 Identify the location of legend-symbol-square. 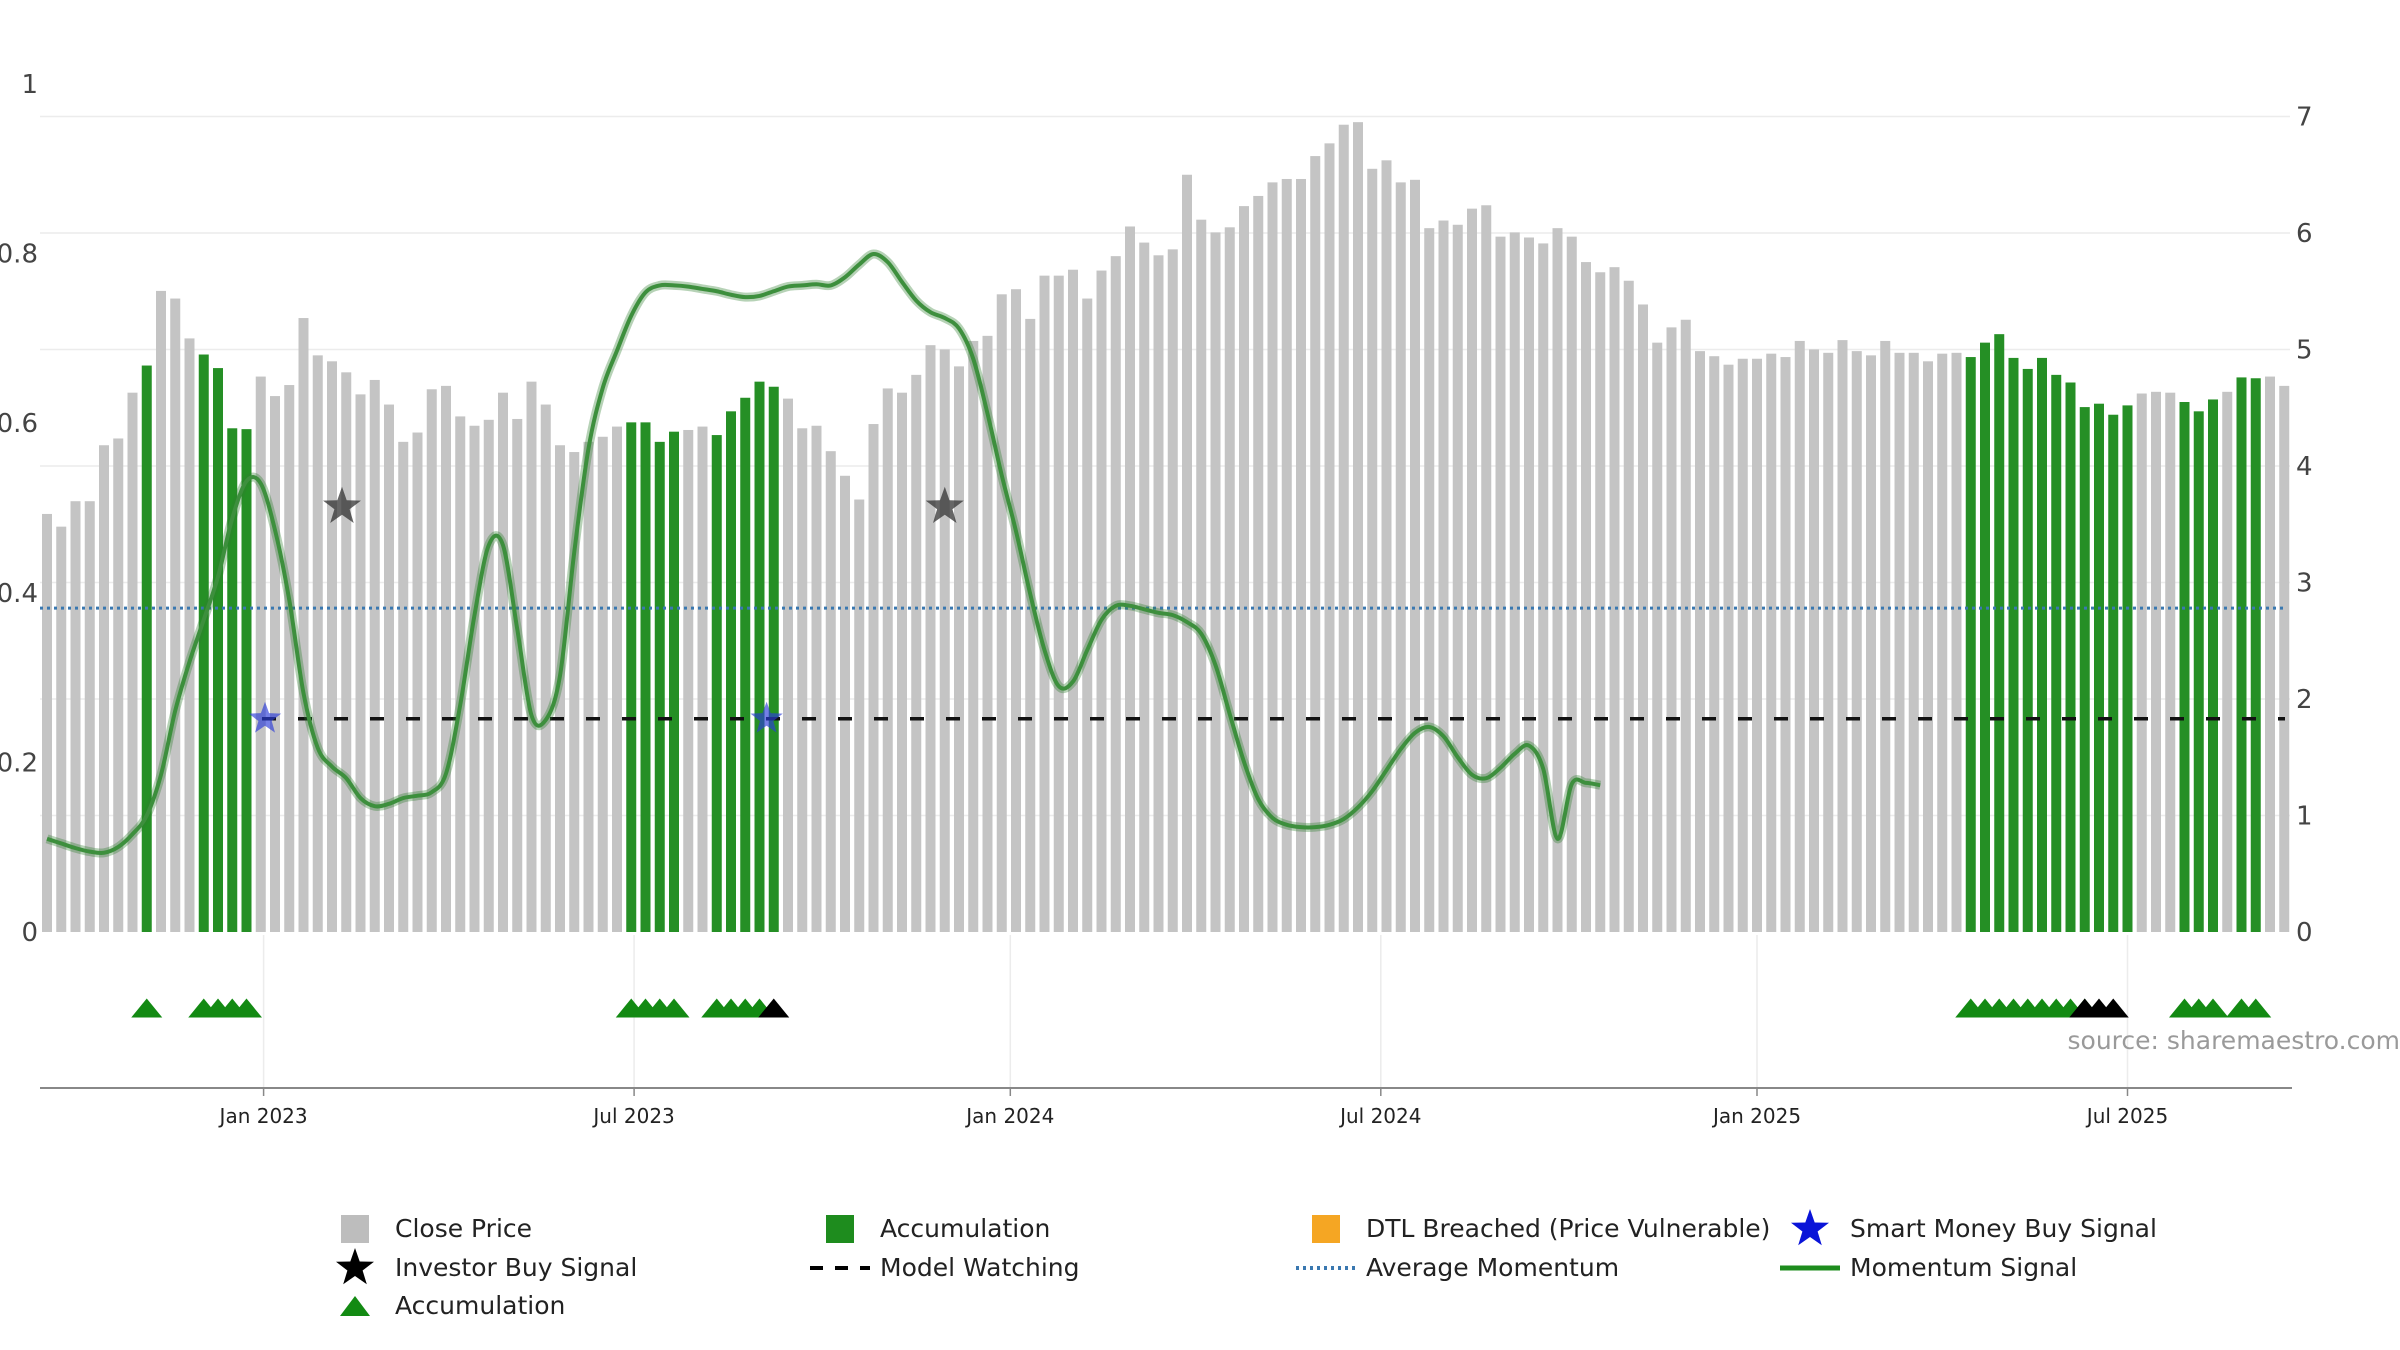
(840, 1229).